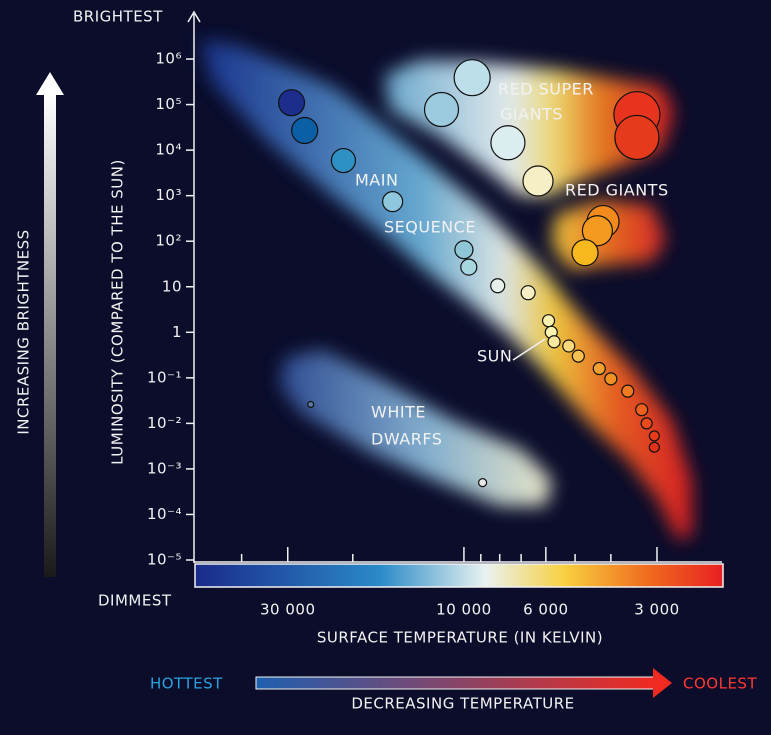 This screenshot has width=771, height=735. I want to click on coolest-label: COOLEST, so click(720, 684).